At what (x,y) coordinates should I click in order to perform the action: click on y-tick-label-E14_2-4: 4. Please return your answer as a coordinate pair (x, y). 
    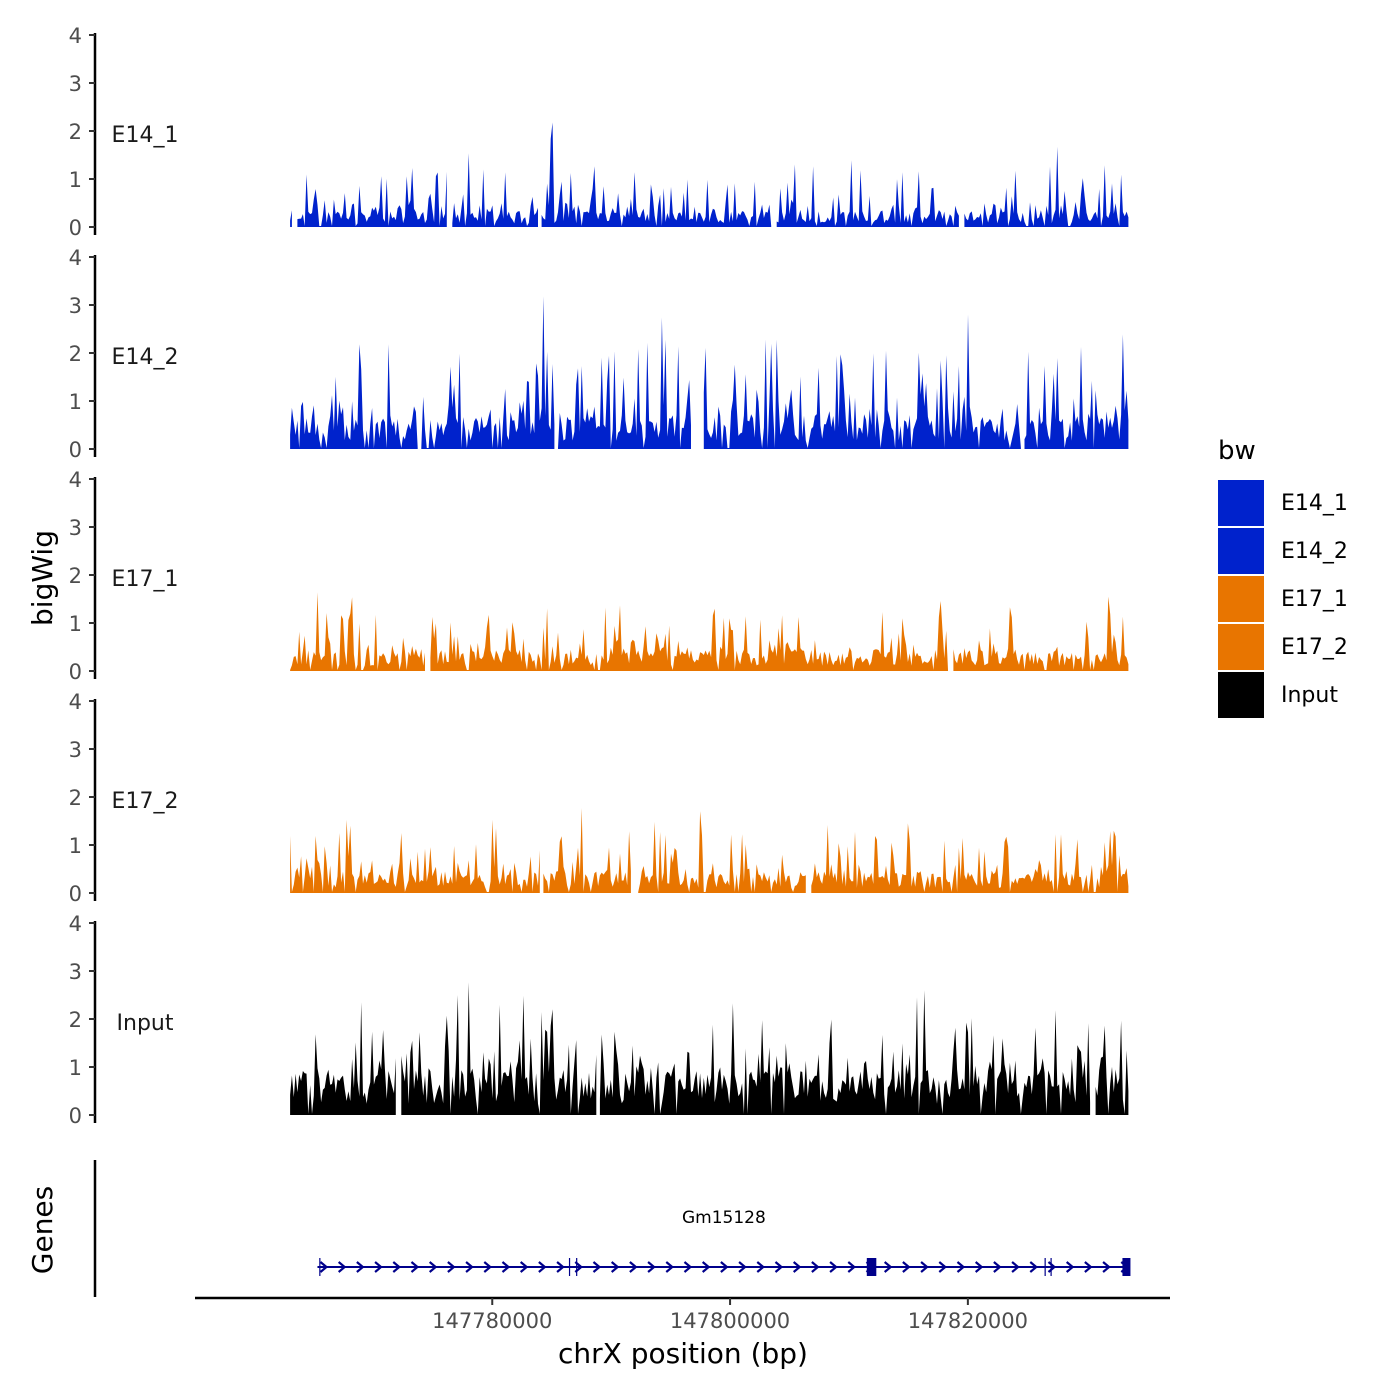
    Looking at the image, I should click on (75, 258).